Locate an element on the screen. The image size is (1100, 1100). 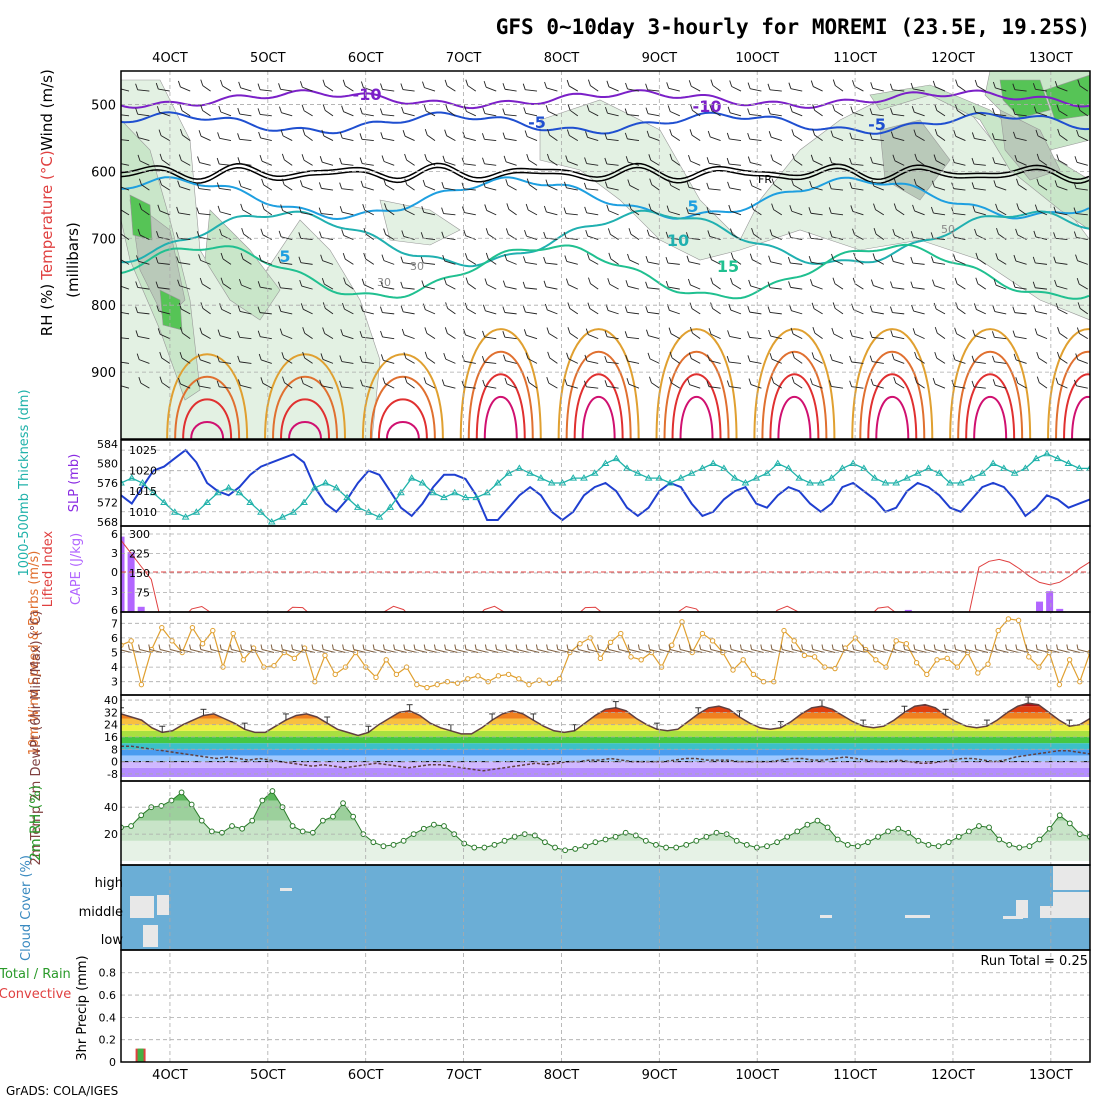
temp-band is located at coordinates (605, 715).